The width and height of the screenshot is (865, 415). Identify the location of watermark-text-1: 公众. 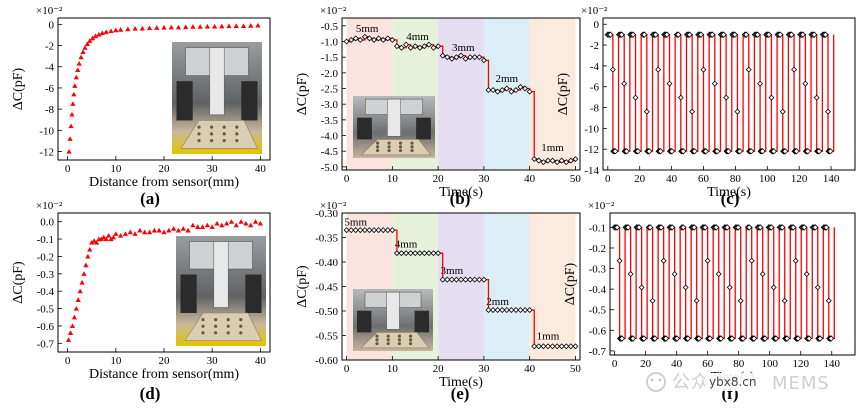
(691, 382).